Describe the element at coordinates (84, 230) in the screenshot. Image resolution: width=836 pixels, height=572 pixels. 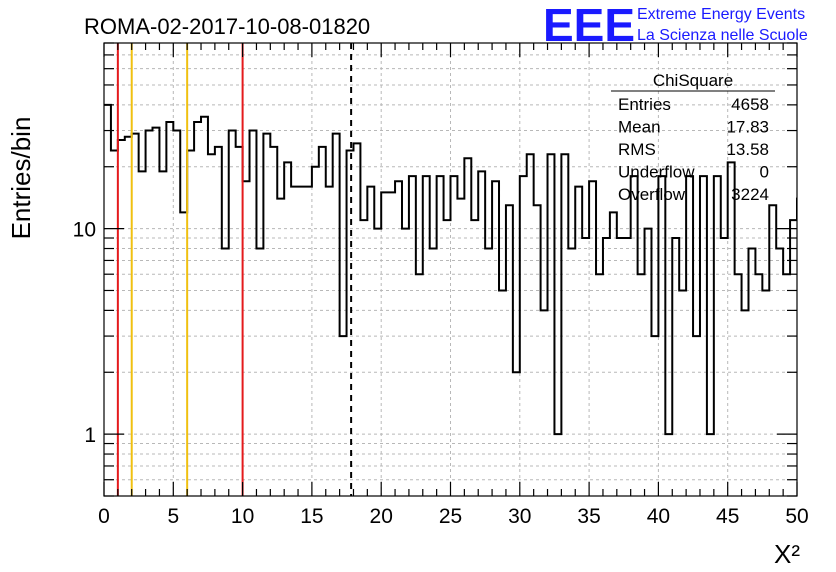
I see `y-tick-label: 10` at that location.